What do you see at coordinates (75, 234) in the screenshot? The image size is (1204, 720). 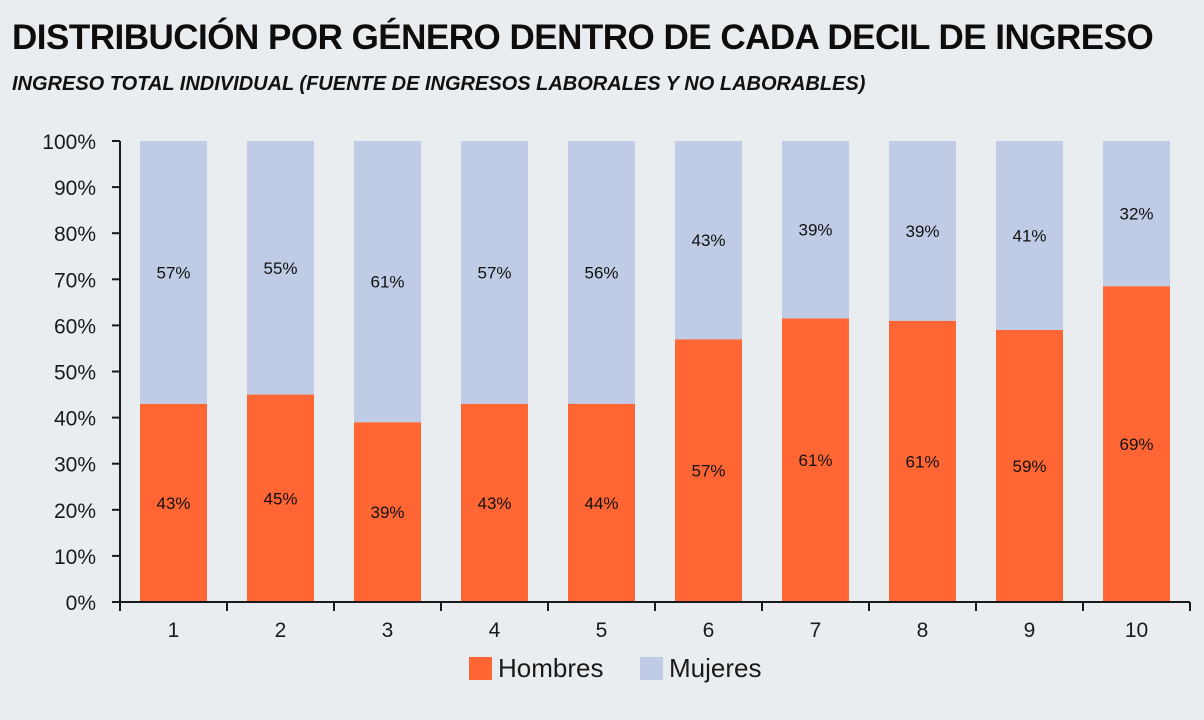 I see `y-tick-label-80: 80%` at bounding box center [75, 234].